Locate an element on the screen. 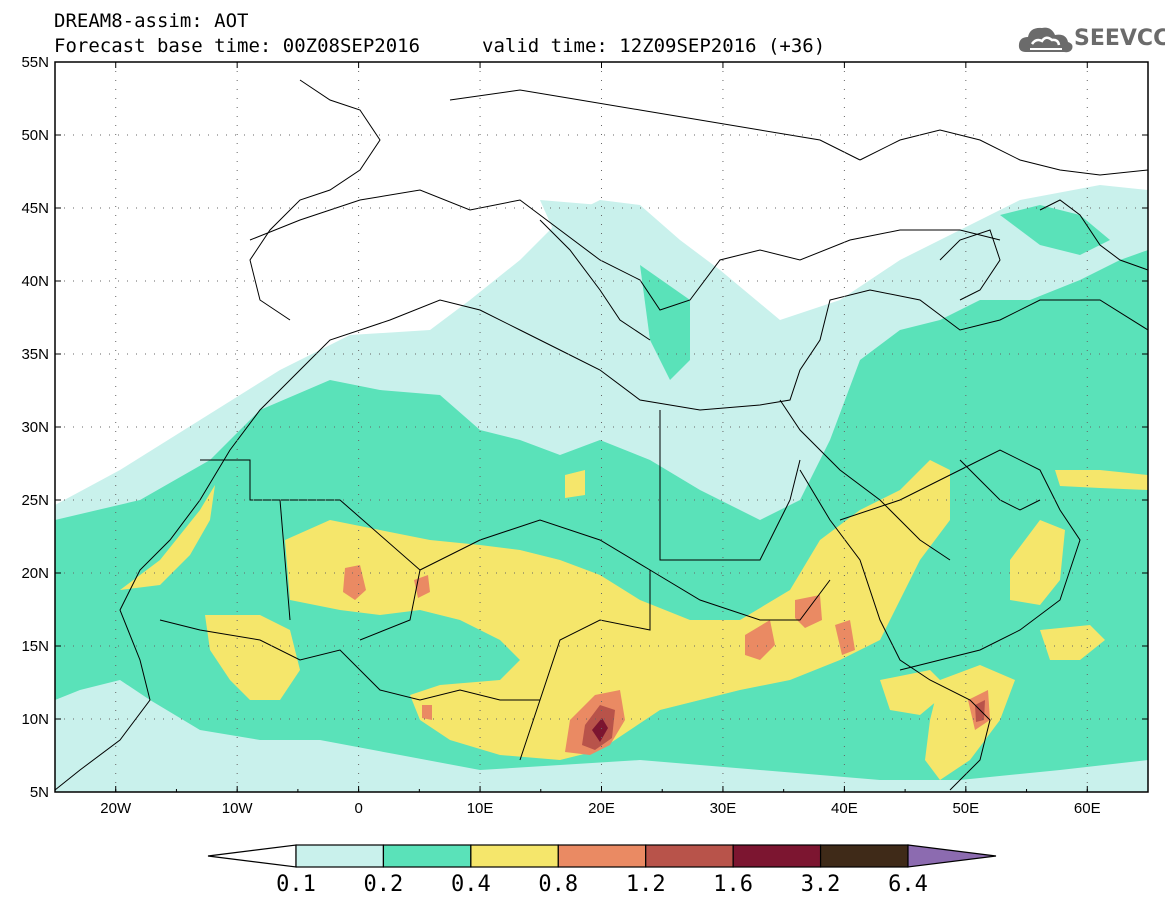 The width and height of the screenshot is (1165, 905). lon-label: 20E is located at coordinates (601, 808).